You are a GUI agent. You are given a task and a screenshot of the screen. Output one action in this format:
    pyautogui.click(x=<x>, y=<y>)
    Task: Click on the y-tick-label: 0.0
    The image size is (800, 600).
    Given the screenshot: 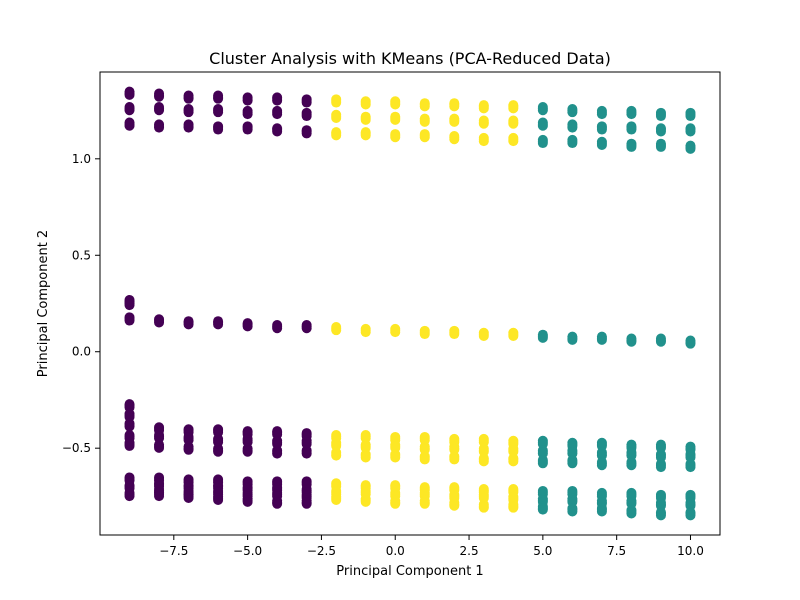 What is the action you would take?
    pyautogui.click(x=81, y=352)
    